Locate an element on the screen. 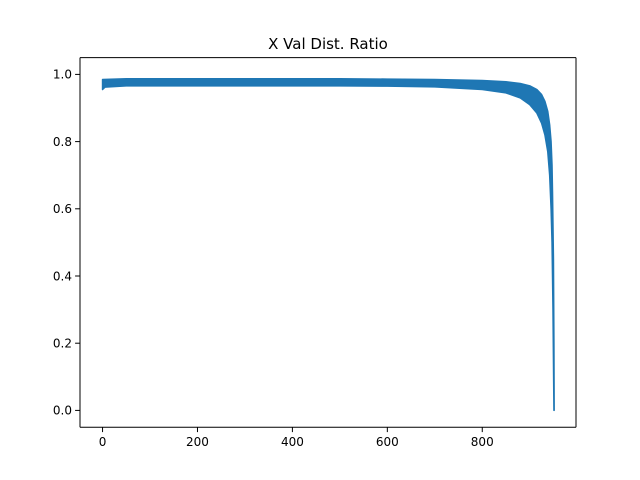  y-tick-label-0: 0.0 is located at coordinates (62, 411).